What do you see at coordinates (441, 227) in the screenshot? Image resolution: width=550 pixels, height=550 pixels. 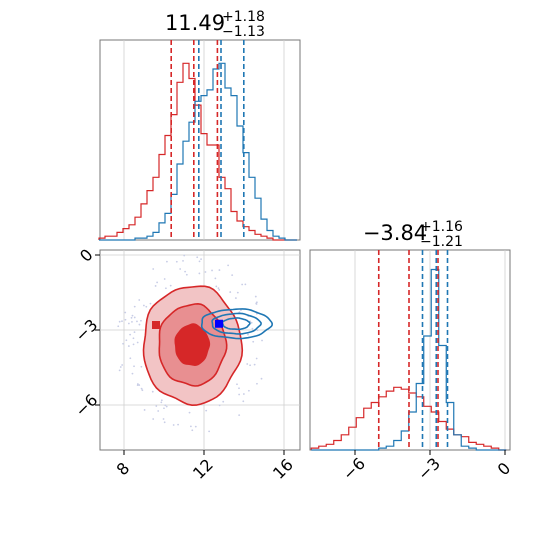 I see `hist-y-title-plus: +1.16` at bounding box center [441, 227].